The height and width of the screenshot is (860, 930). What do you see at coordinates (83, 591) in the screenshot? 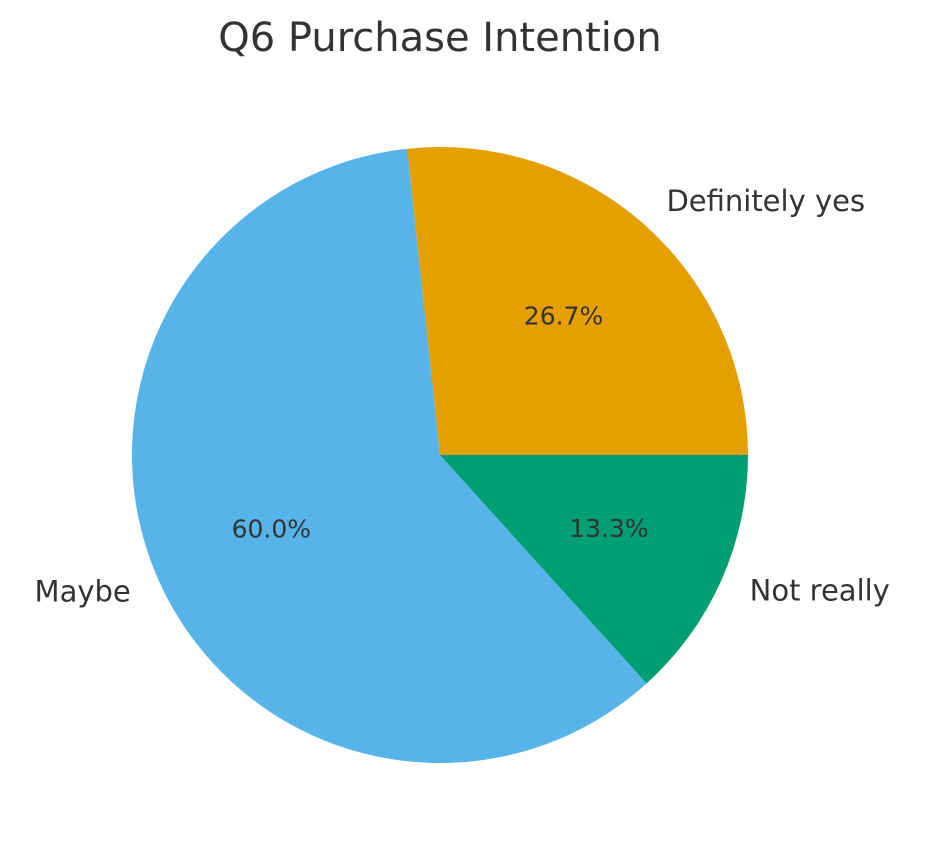
I see `slice-label: Maybe` at bounding box center [83, 591].